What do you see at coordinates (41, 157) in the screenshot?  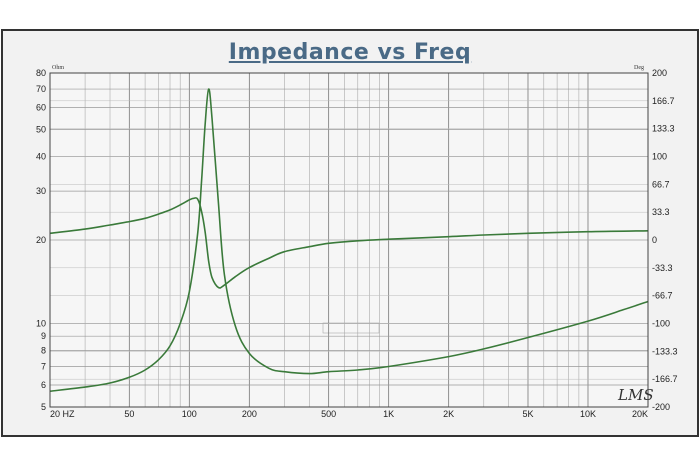 I see `y-left-tick-label: 40` at bounding box center [41, 157].